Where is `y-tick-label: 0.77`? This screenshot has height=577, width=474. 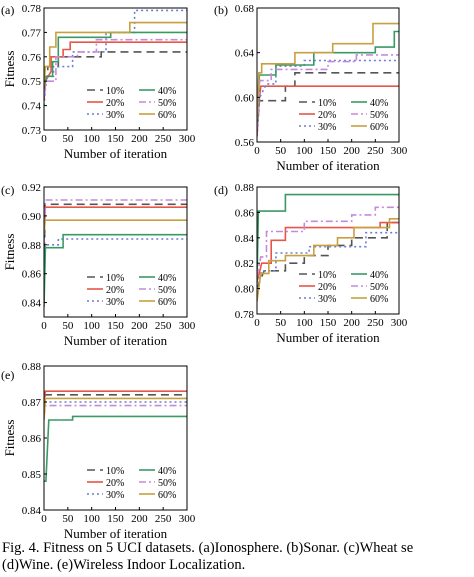
y-tick-label: 0.77 is located at coordinates (32, 33).